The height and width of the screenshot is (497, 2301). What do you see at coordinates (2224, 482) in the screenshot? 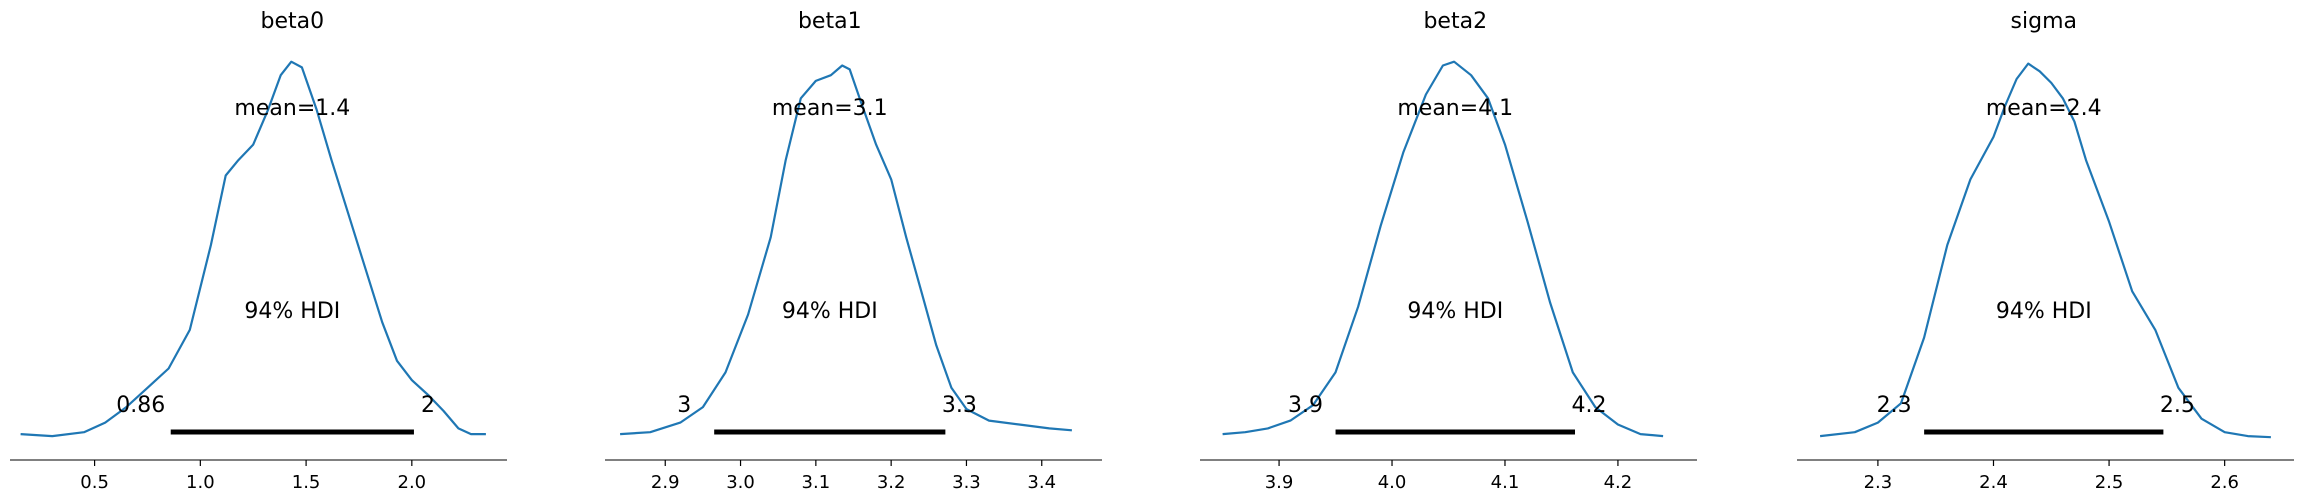
I see `x-tick-label: 2.6` at bounding box center [2224, 482].